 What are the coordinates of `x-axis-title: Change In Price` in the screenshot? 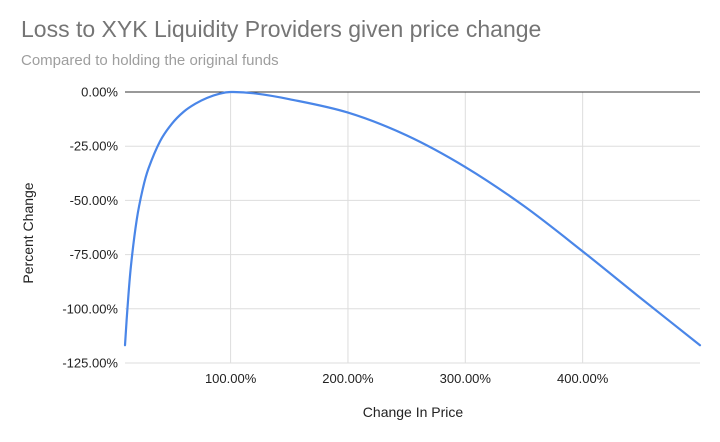 It's located at (413, 412).